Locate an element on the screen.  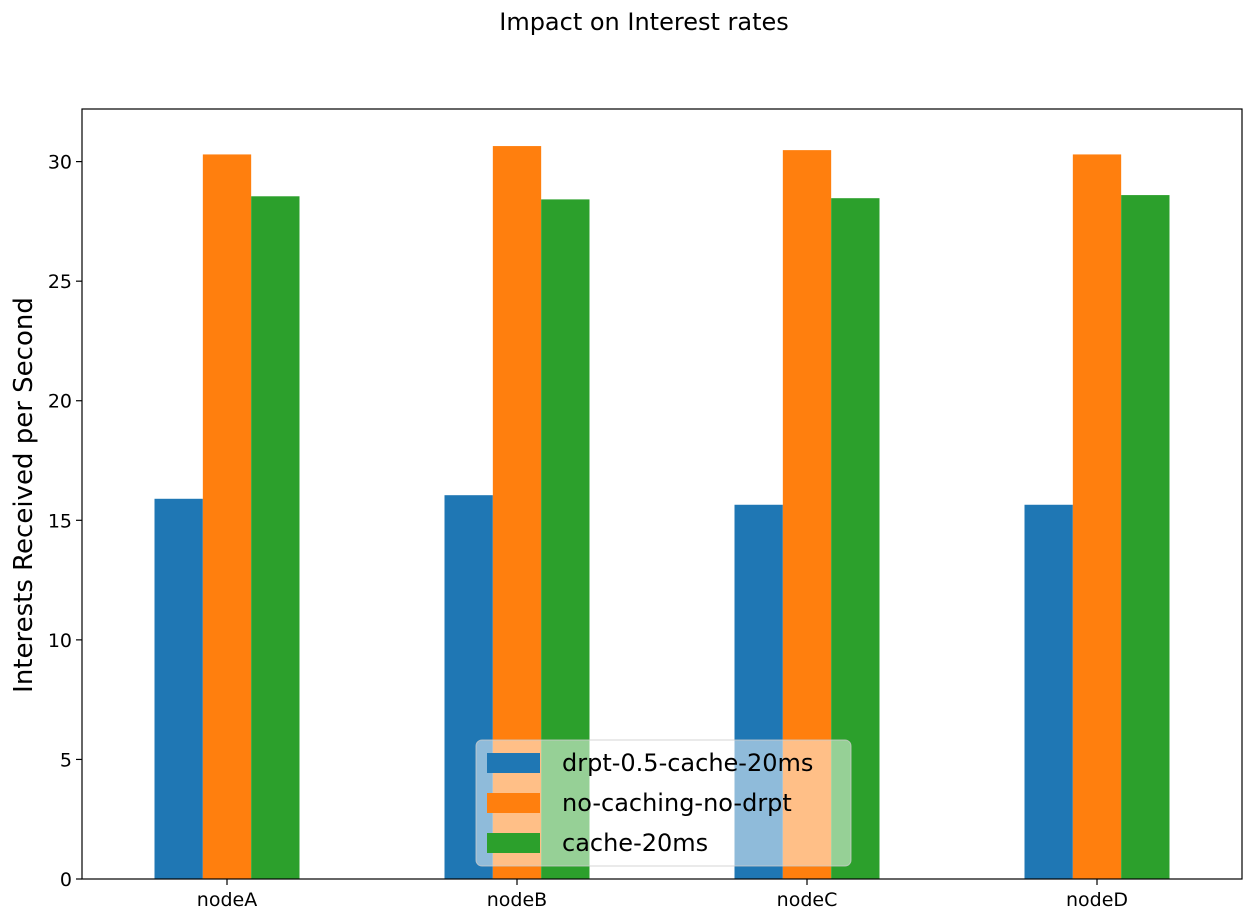
x-axis: nodeA nodeB nodeC nodeD is located at coordinates (662, 895).